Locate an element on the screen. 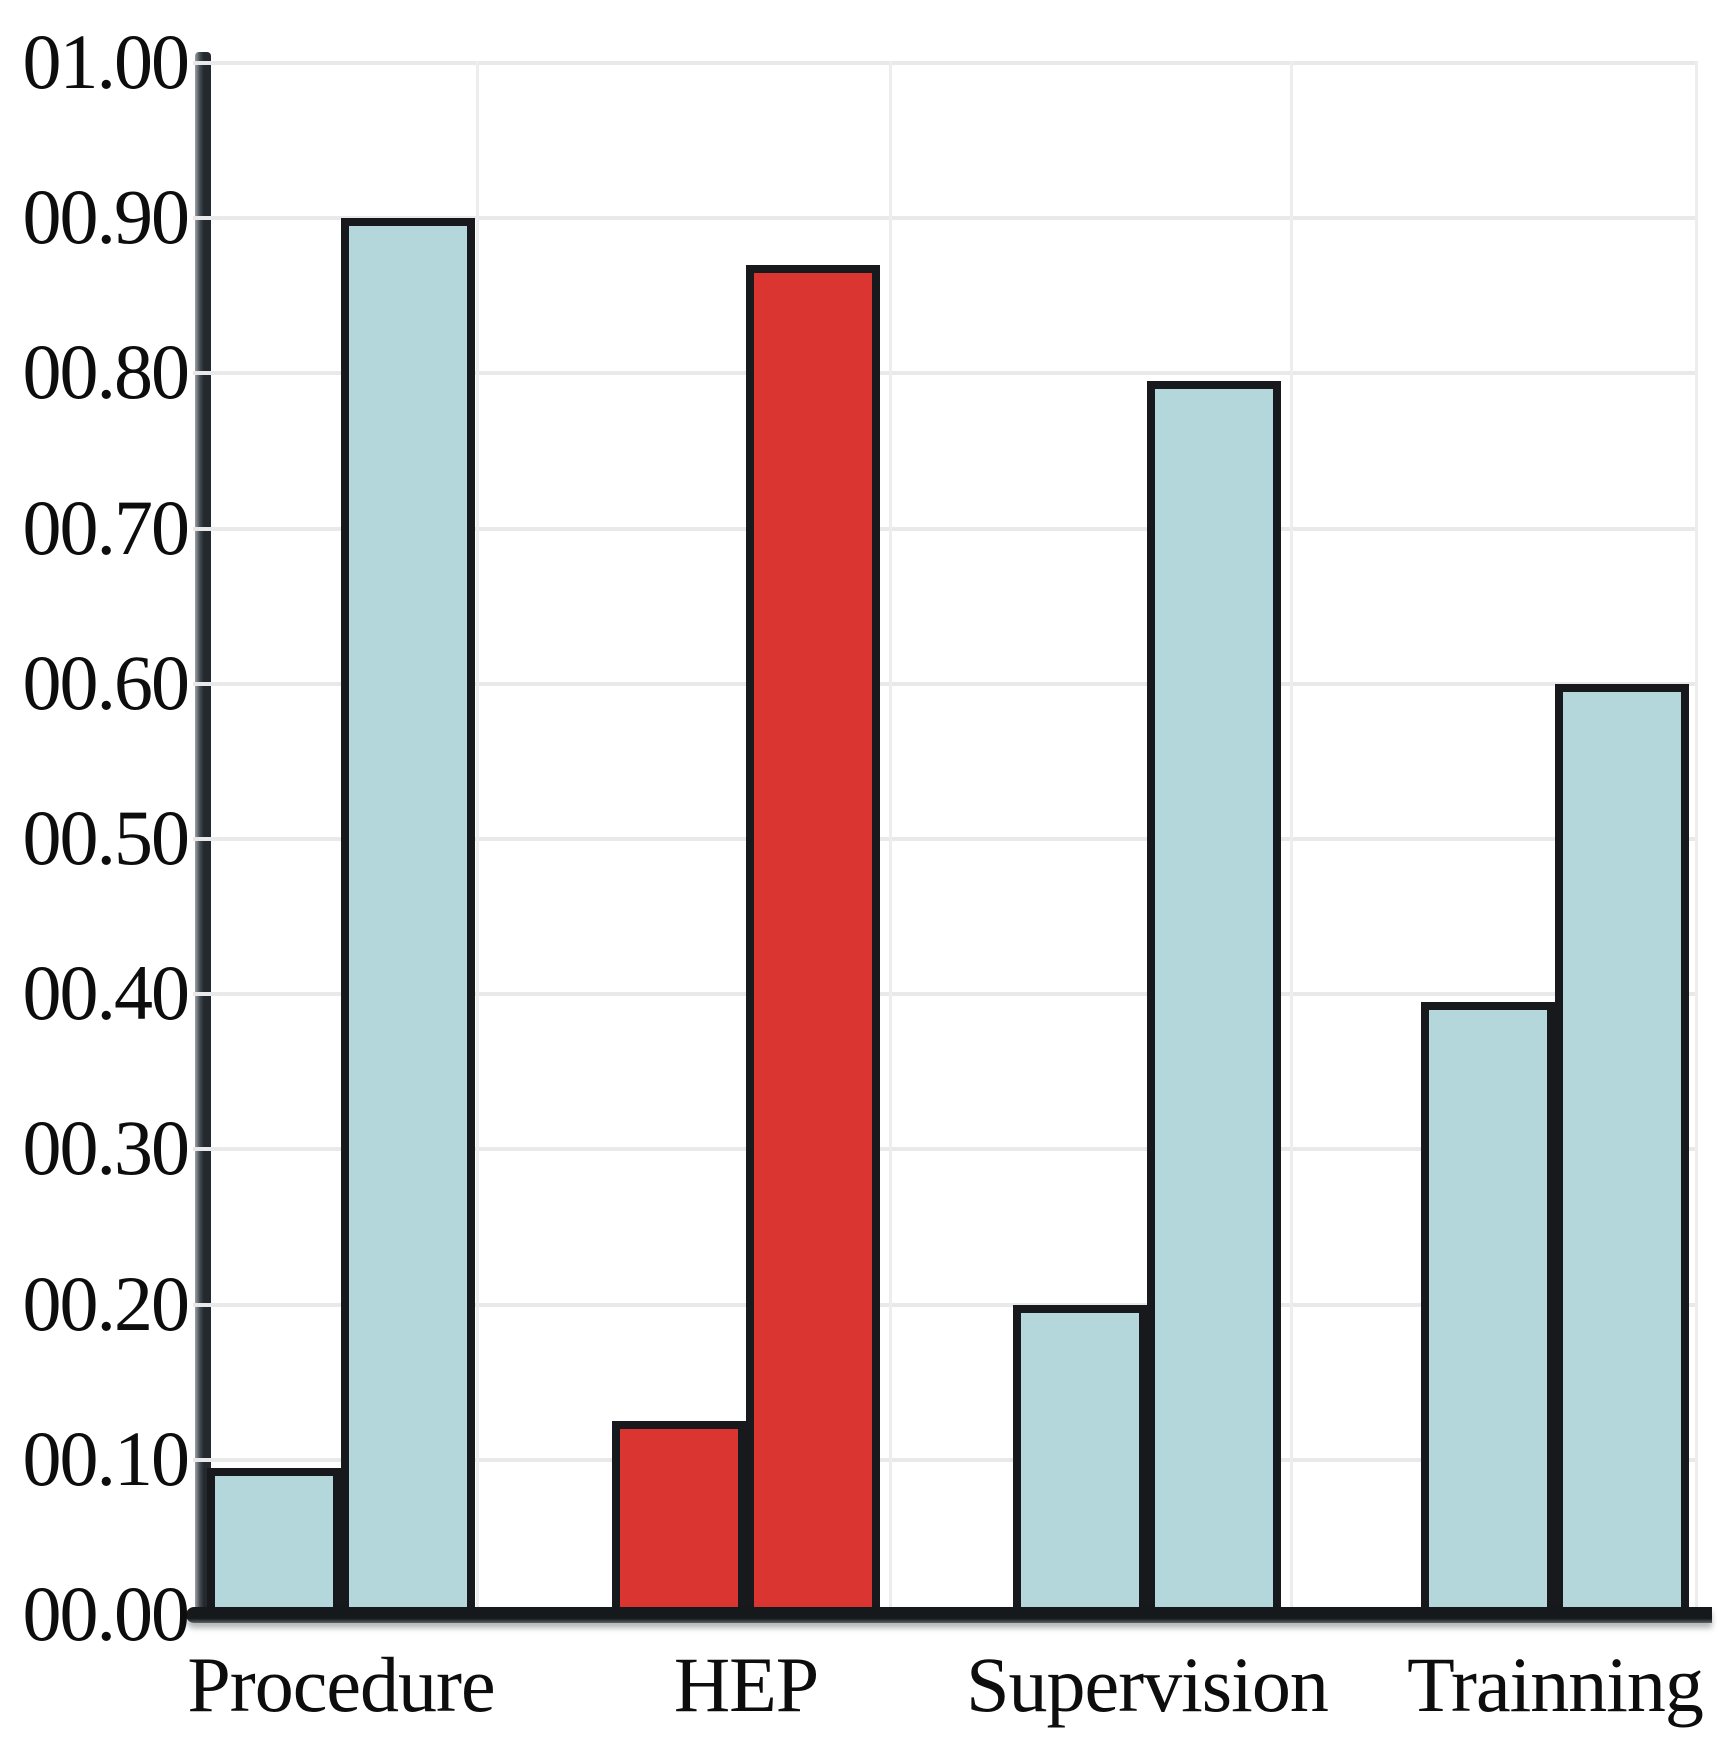  y-tick-label: 00.50 is located at coordinates (106, 837).